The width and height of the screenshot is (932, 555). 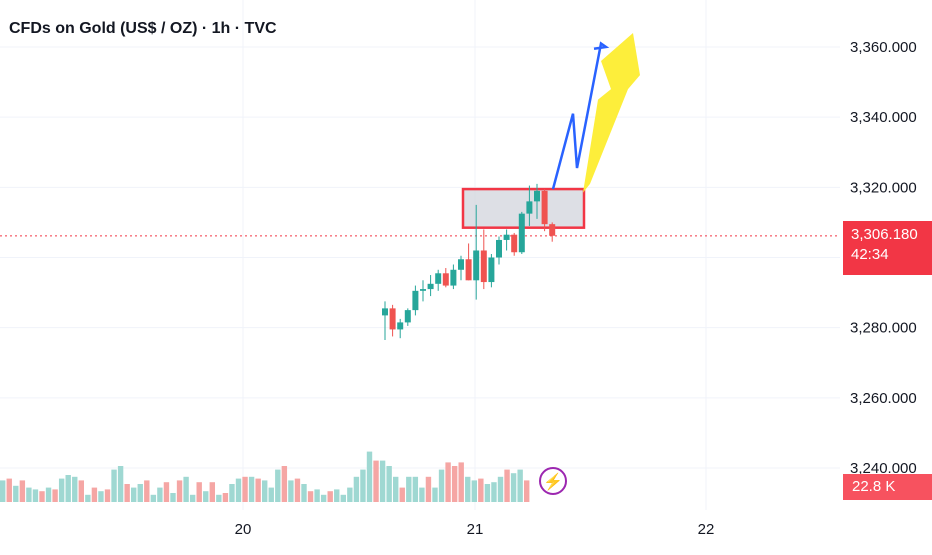 What do you see at coordinates (883, 468) in the screenshot?
I see `price-tick-label: 3,240.000` at bounding box center [883, 468].